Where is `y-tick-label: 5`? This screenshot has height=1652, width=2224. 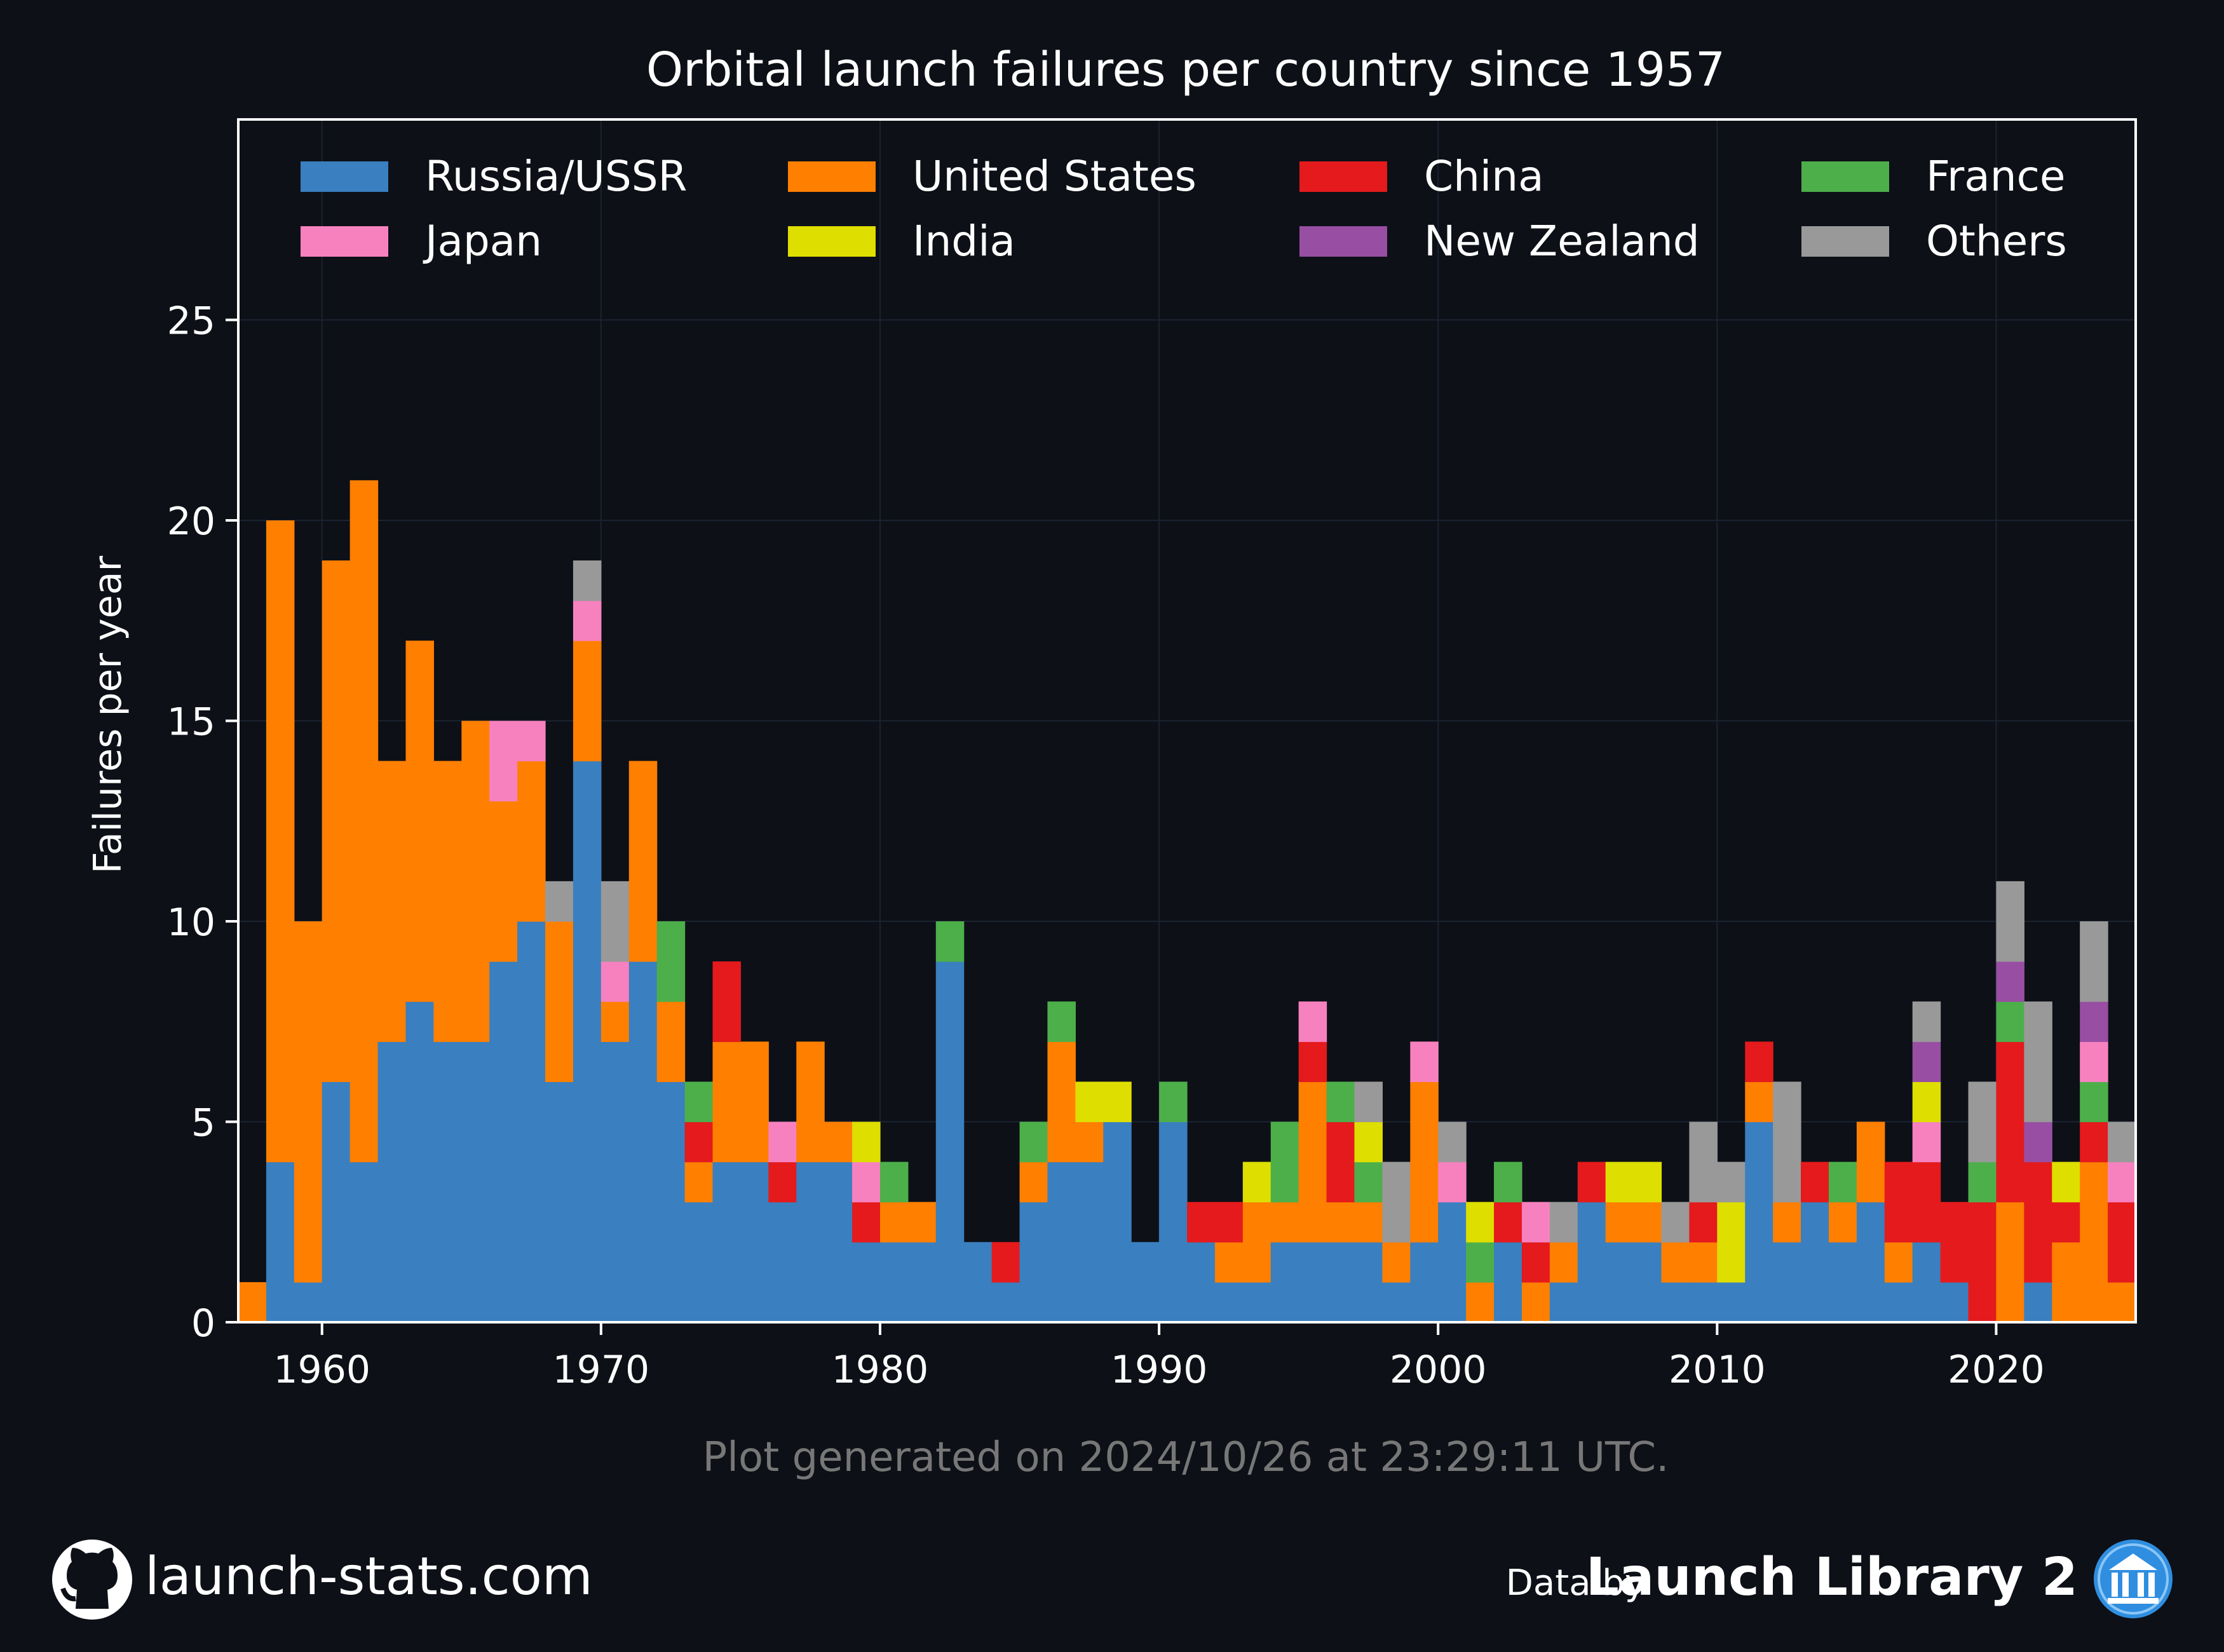 y-tick-label: 5 is located at coordinates (203, 1123).